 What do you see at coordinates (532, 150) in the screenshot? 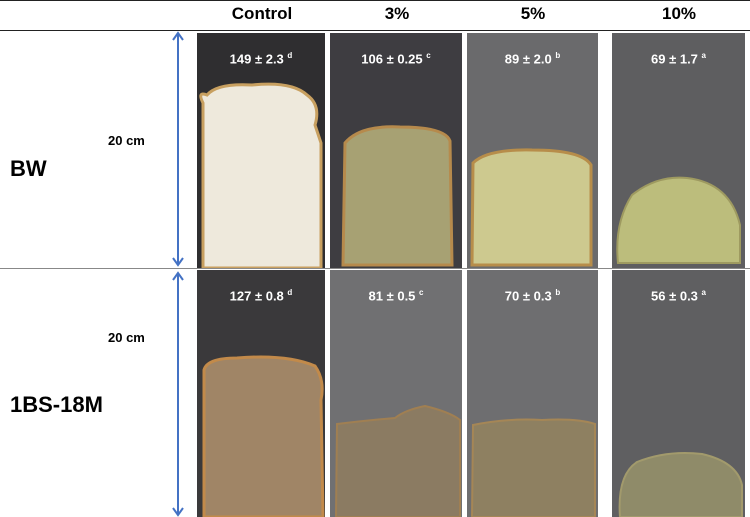
I see `bread-photo-bw-5pct: 89 ± 2.0 b` at bounding box center [532, 150].